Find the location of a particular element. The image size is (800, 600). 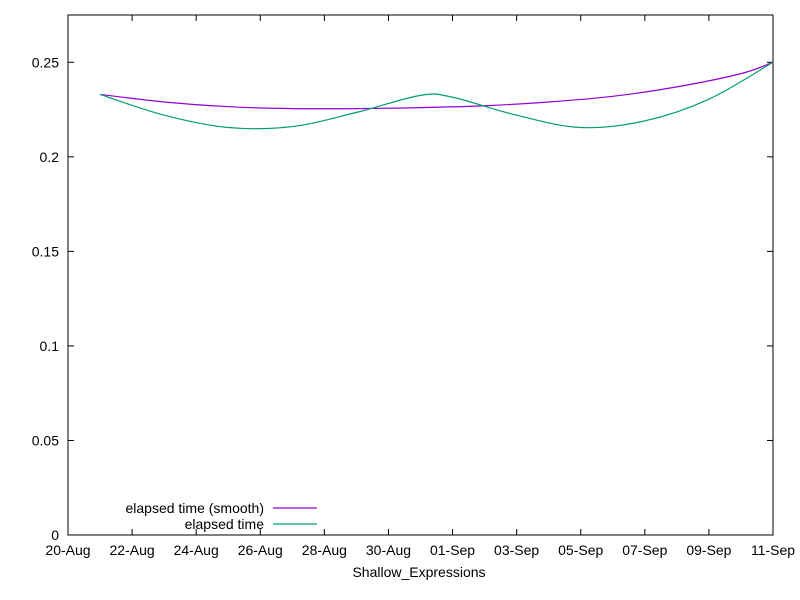

x-tick-label: 03-Sep is located at coordinates (516, 550).